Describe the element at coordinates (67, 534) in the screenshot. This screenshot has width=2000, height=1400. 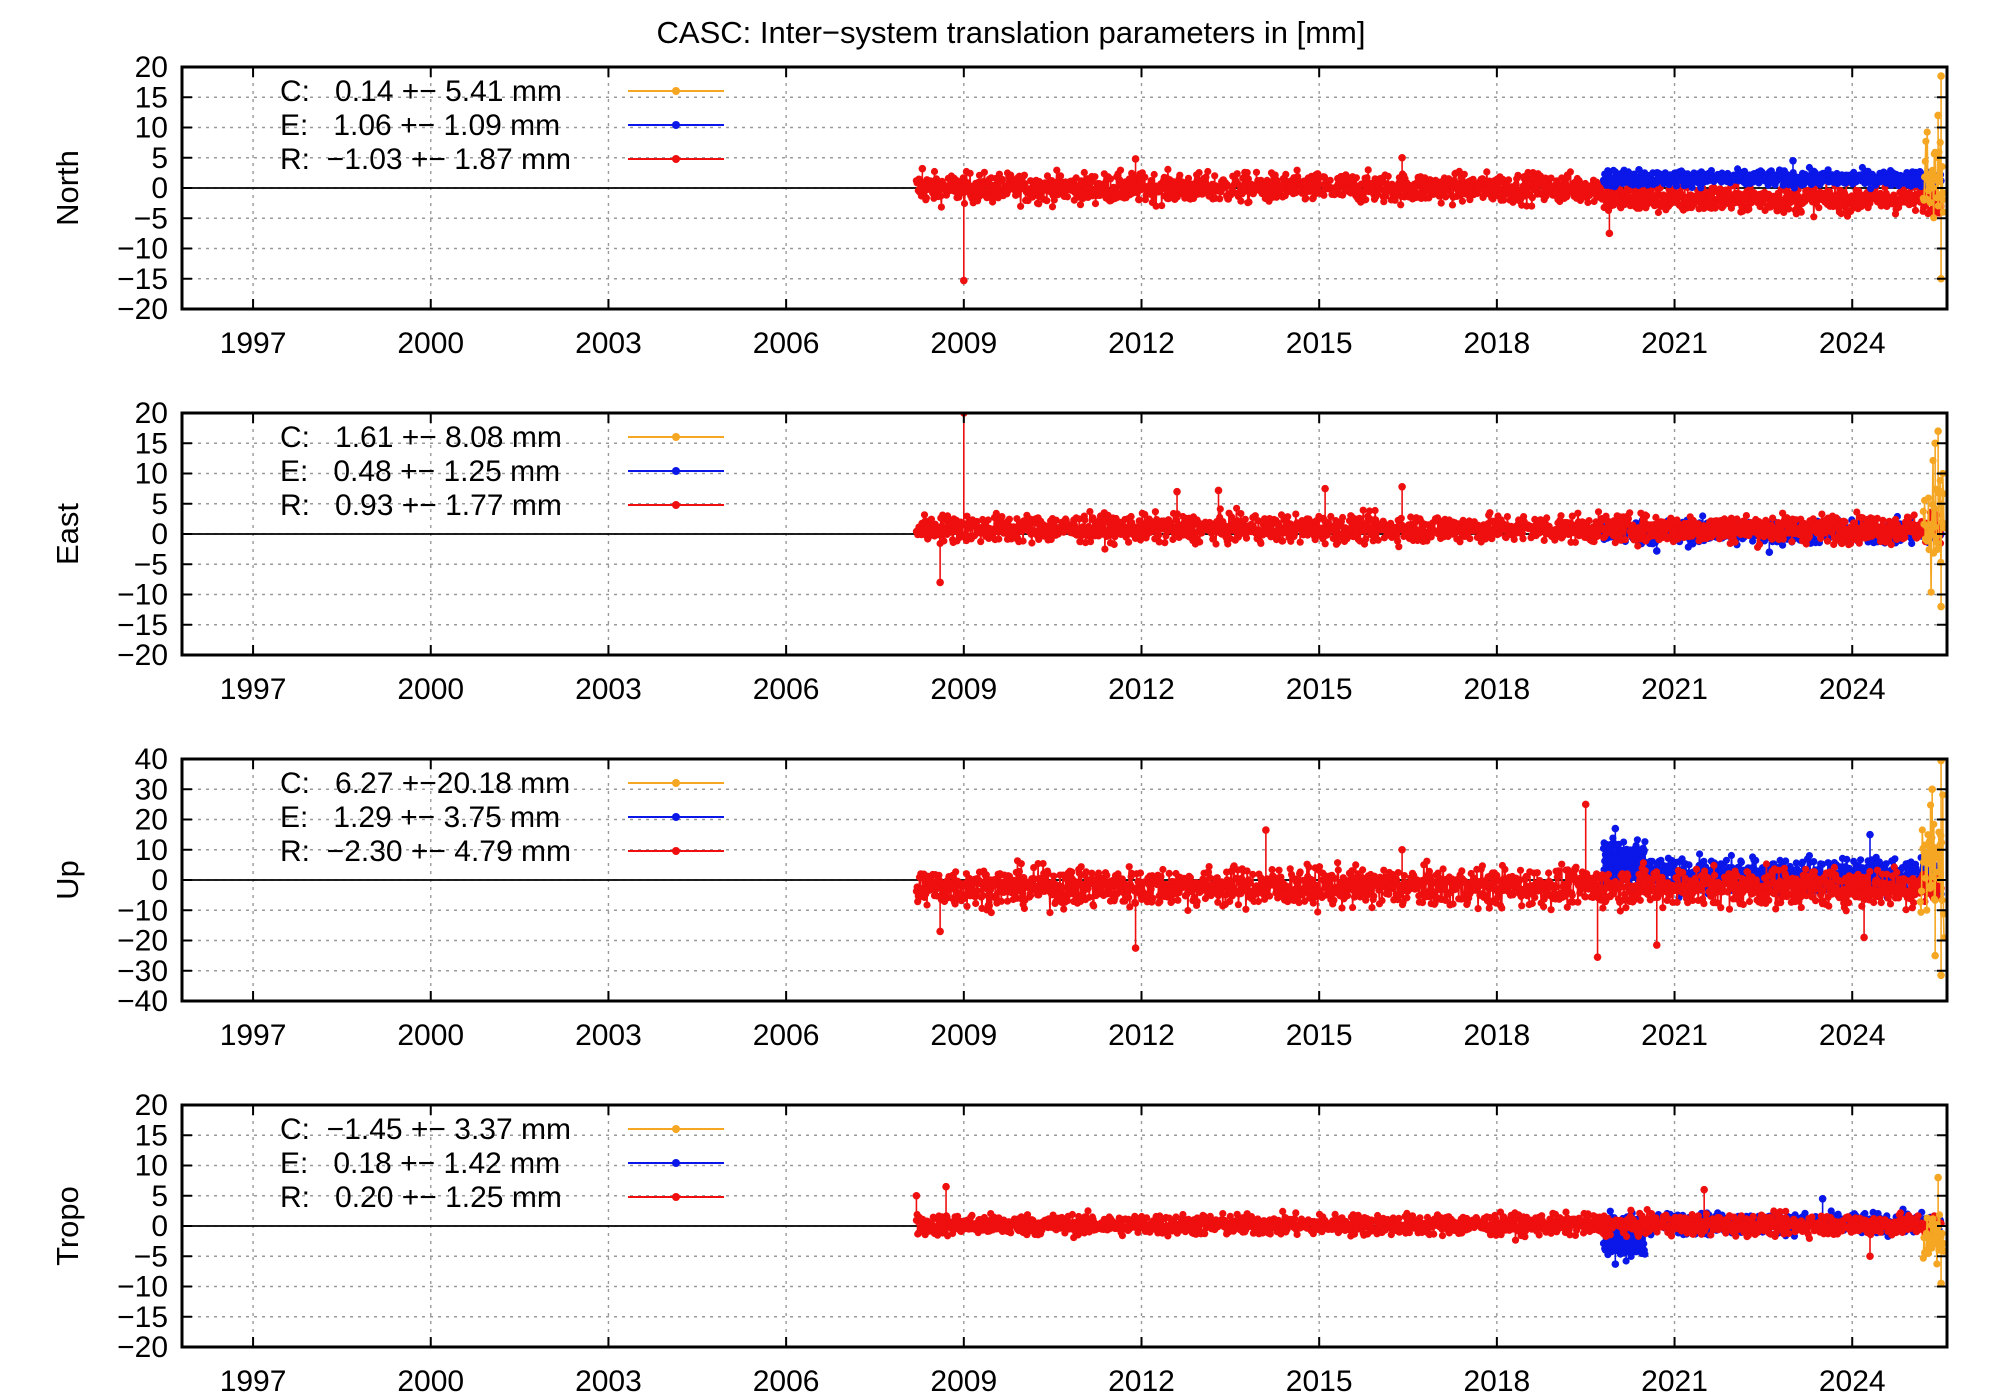
I see `y-axis-label: East` at that location.